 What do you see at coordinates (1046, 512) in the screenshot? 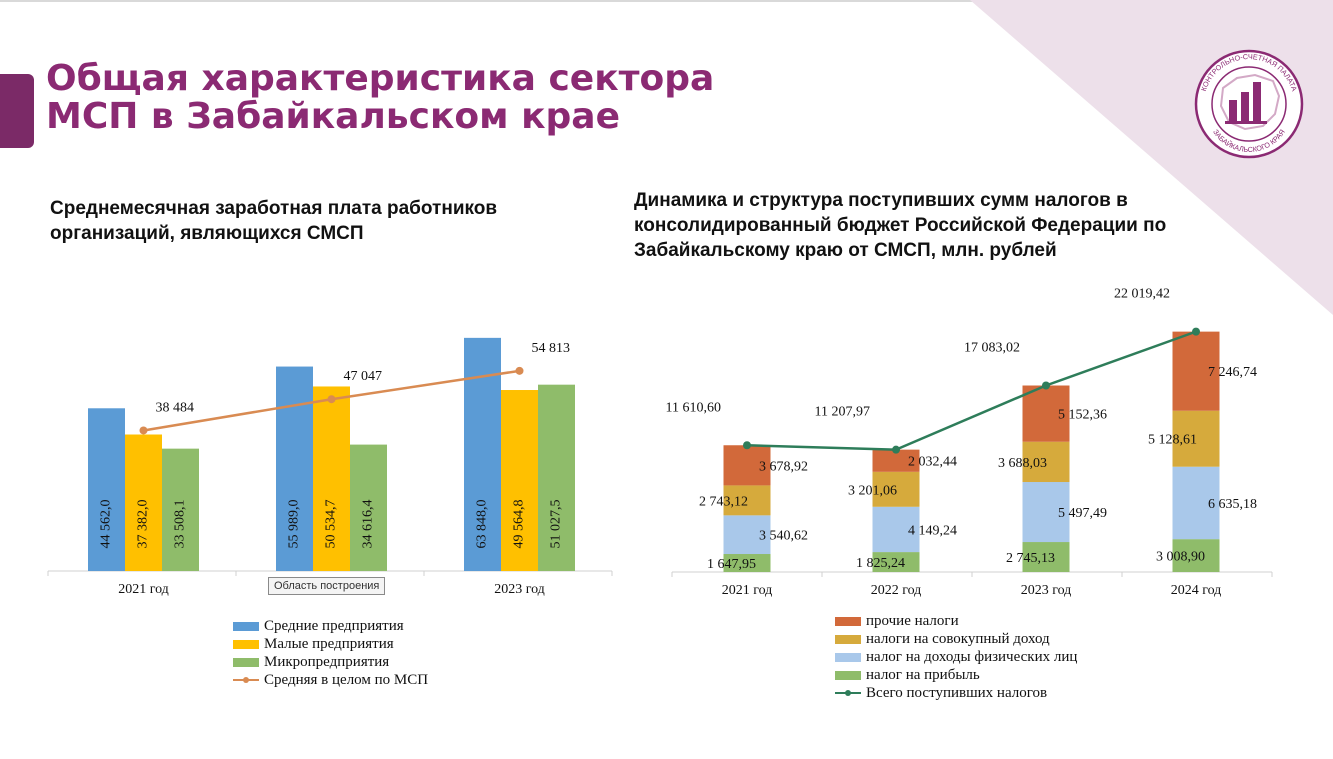
I see `bar-right-s1-c2` at bounding box center [1046, 512].